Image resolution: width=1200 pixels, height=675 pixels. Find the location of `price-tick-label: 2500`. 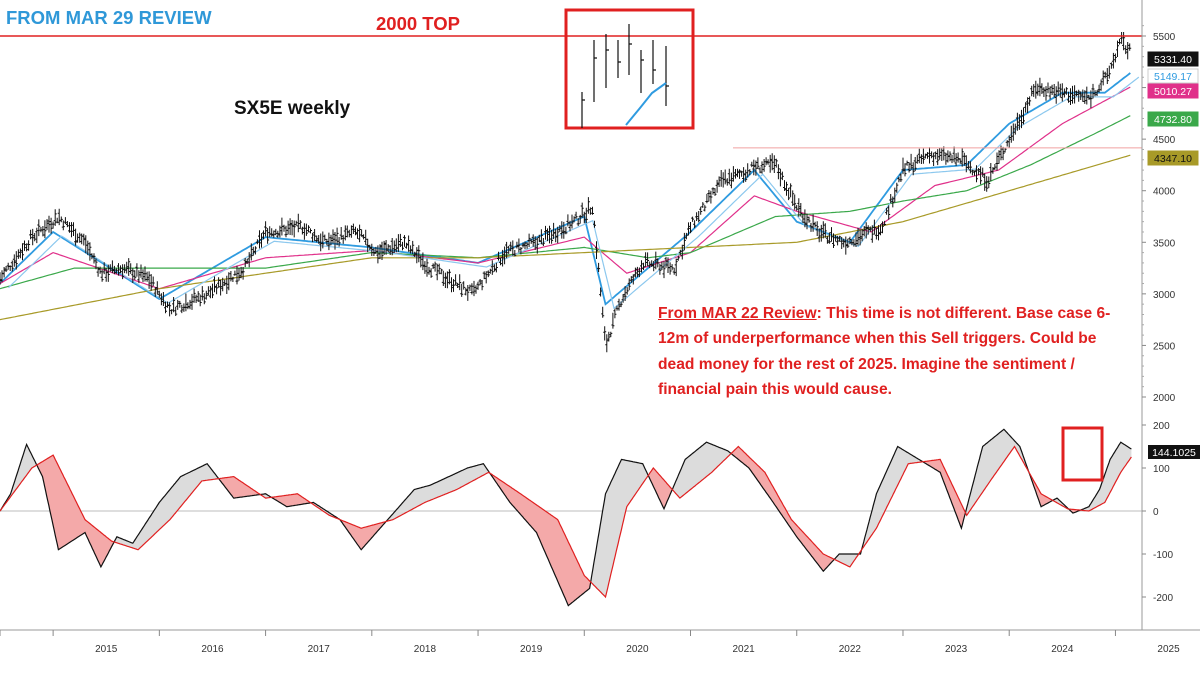

price-tick-label: 2500 is located at coordinates (1164, 346).